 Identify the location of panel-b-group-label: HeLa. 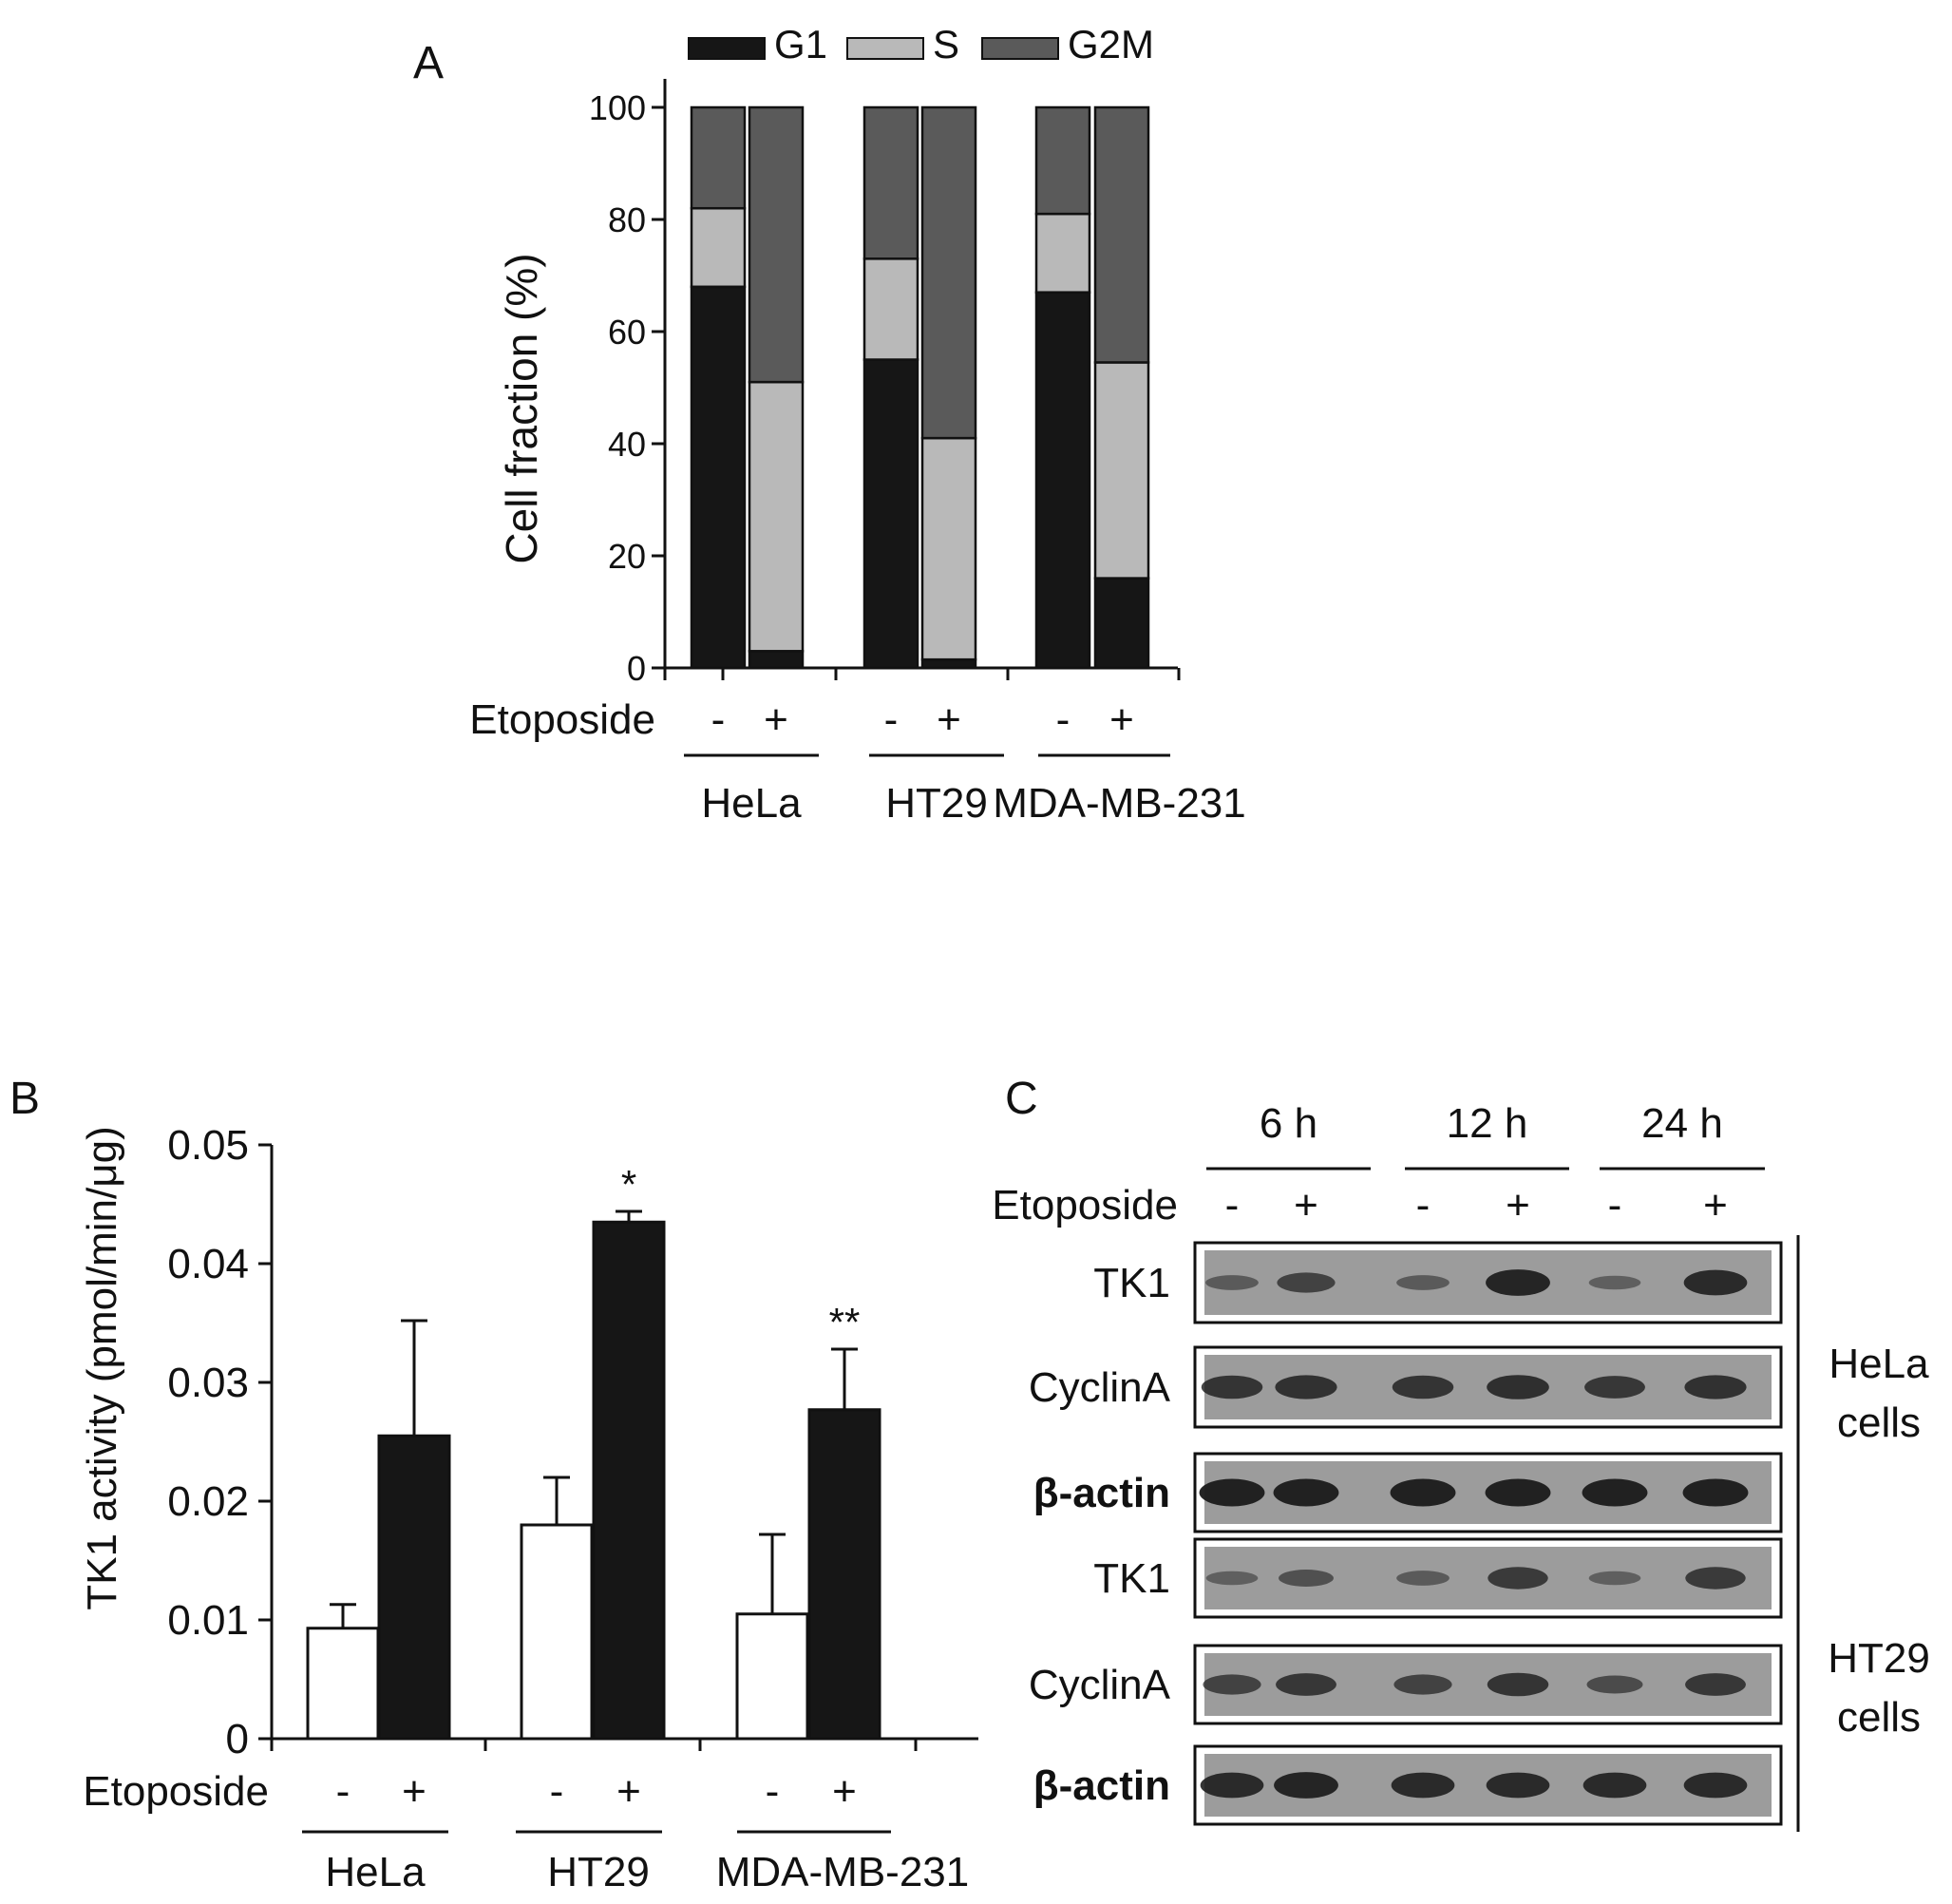
(375, 1872).